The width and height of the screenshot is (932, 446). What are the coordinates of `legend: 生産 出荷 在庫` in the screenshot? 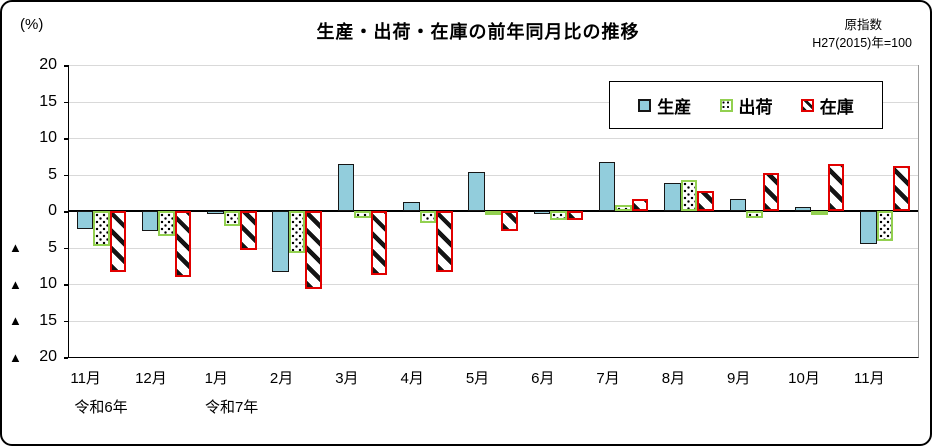 It's located at (746, 105).